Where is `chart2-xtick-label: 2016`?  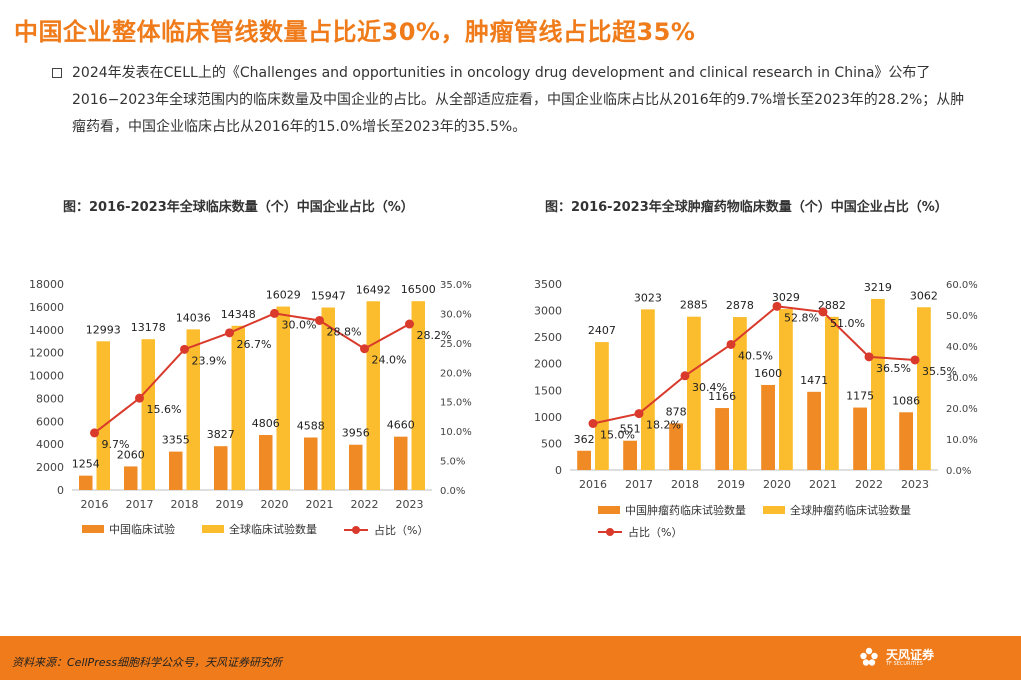 chart2-xtick-label: 2016 is located at coordinates (593, 484).